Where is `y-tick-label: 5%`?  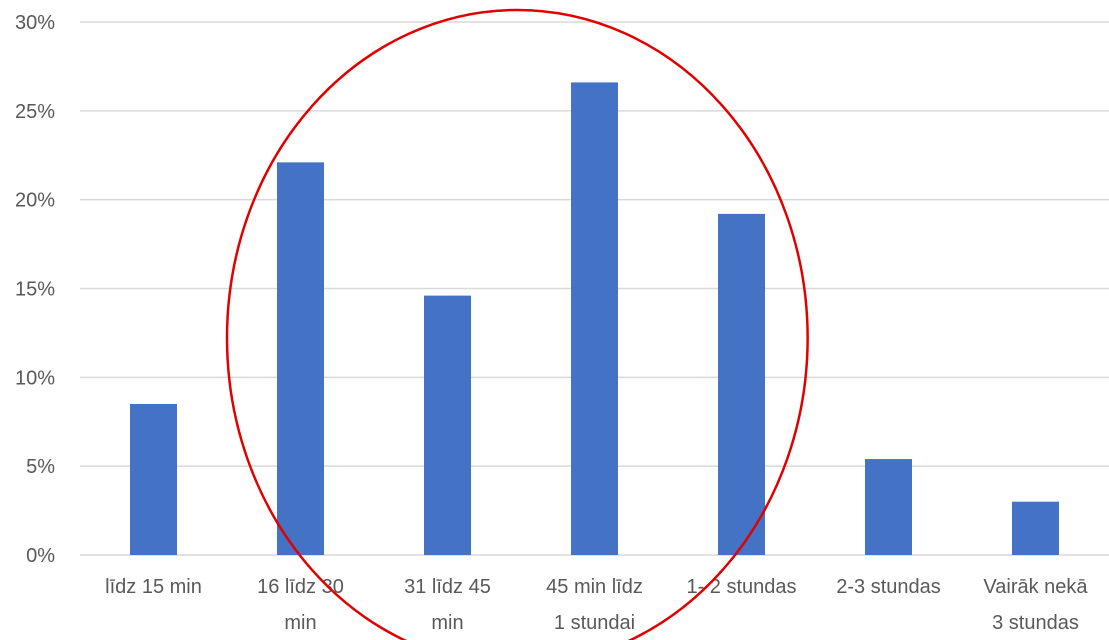
y-tick-label: 5% is located at coordinates (40, 467).